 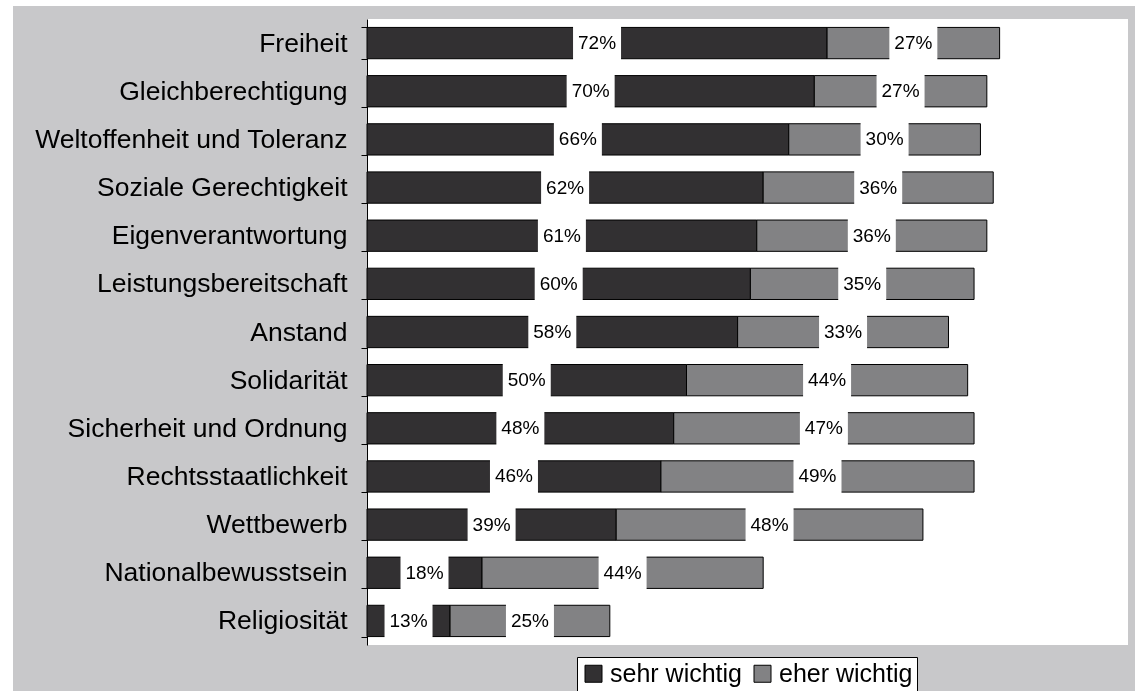 I want to click on y-tick-label: Weltoffenheit und Toleranz, so click(x=191, y=138).